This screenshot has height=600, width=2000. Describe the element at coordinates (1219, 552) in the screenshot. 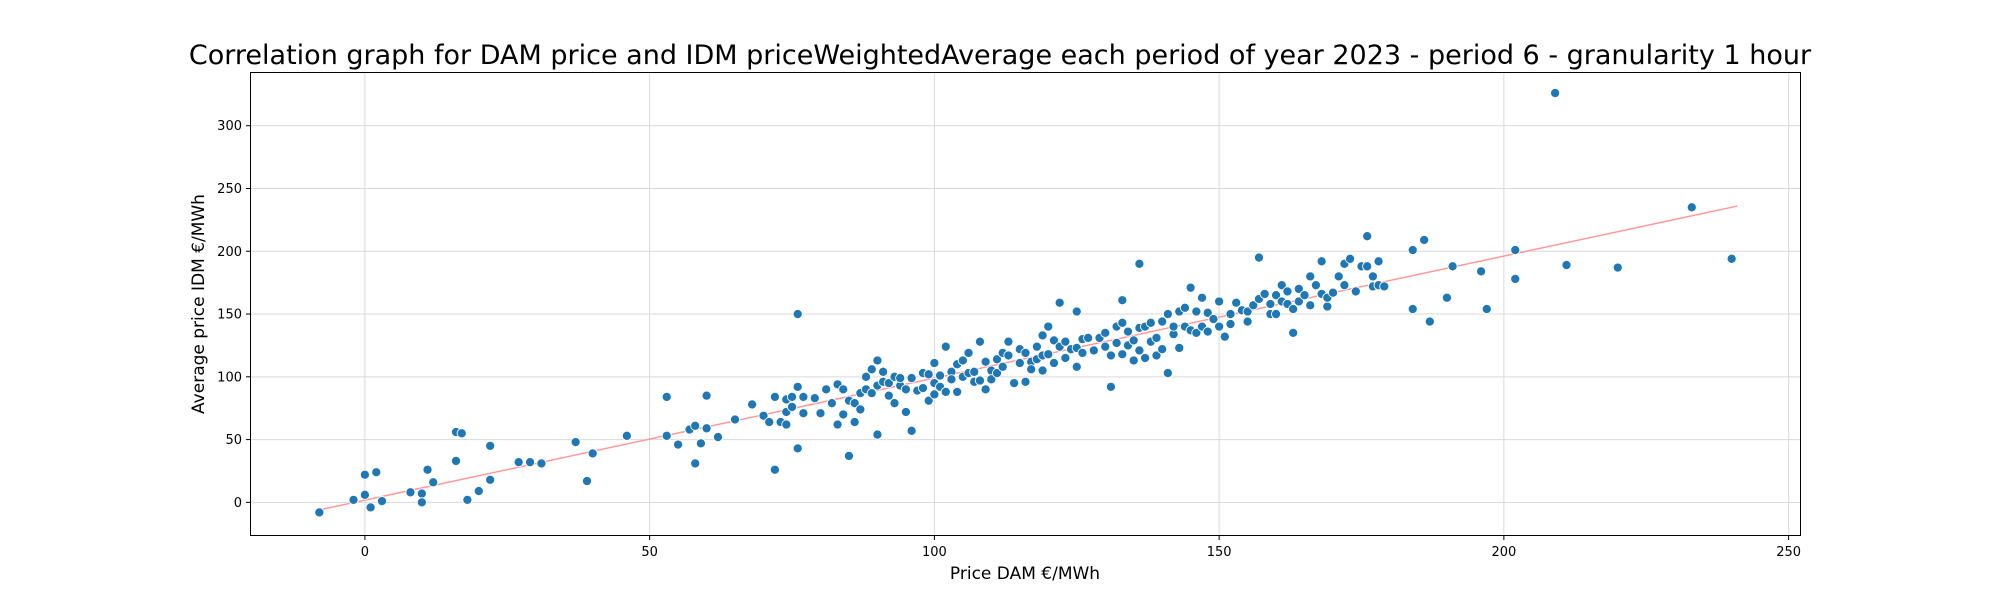

I see `x-tick-label: 150` at that location.